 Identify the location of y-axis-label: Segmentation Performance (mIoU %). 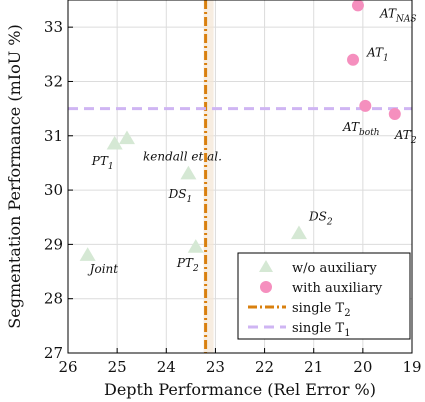
(14, 176).